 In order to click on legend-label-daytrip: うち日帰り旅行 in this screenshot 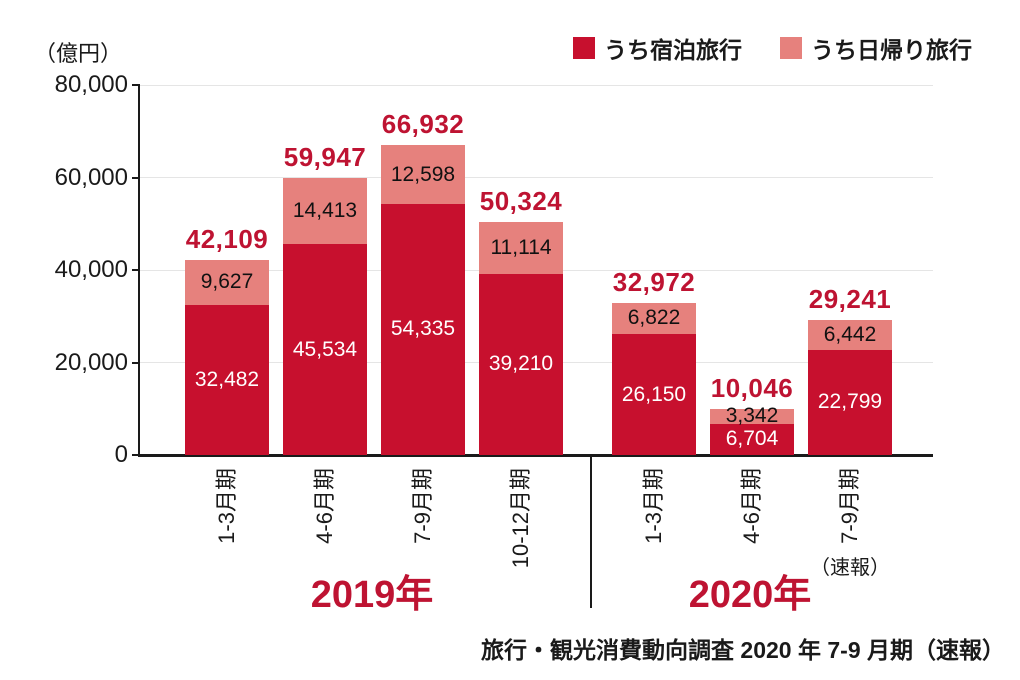, I will do `click(891, 50)`.